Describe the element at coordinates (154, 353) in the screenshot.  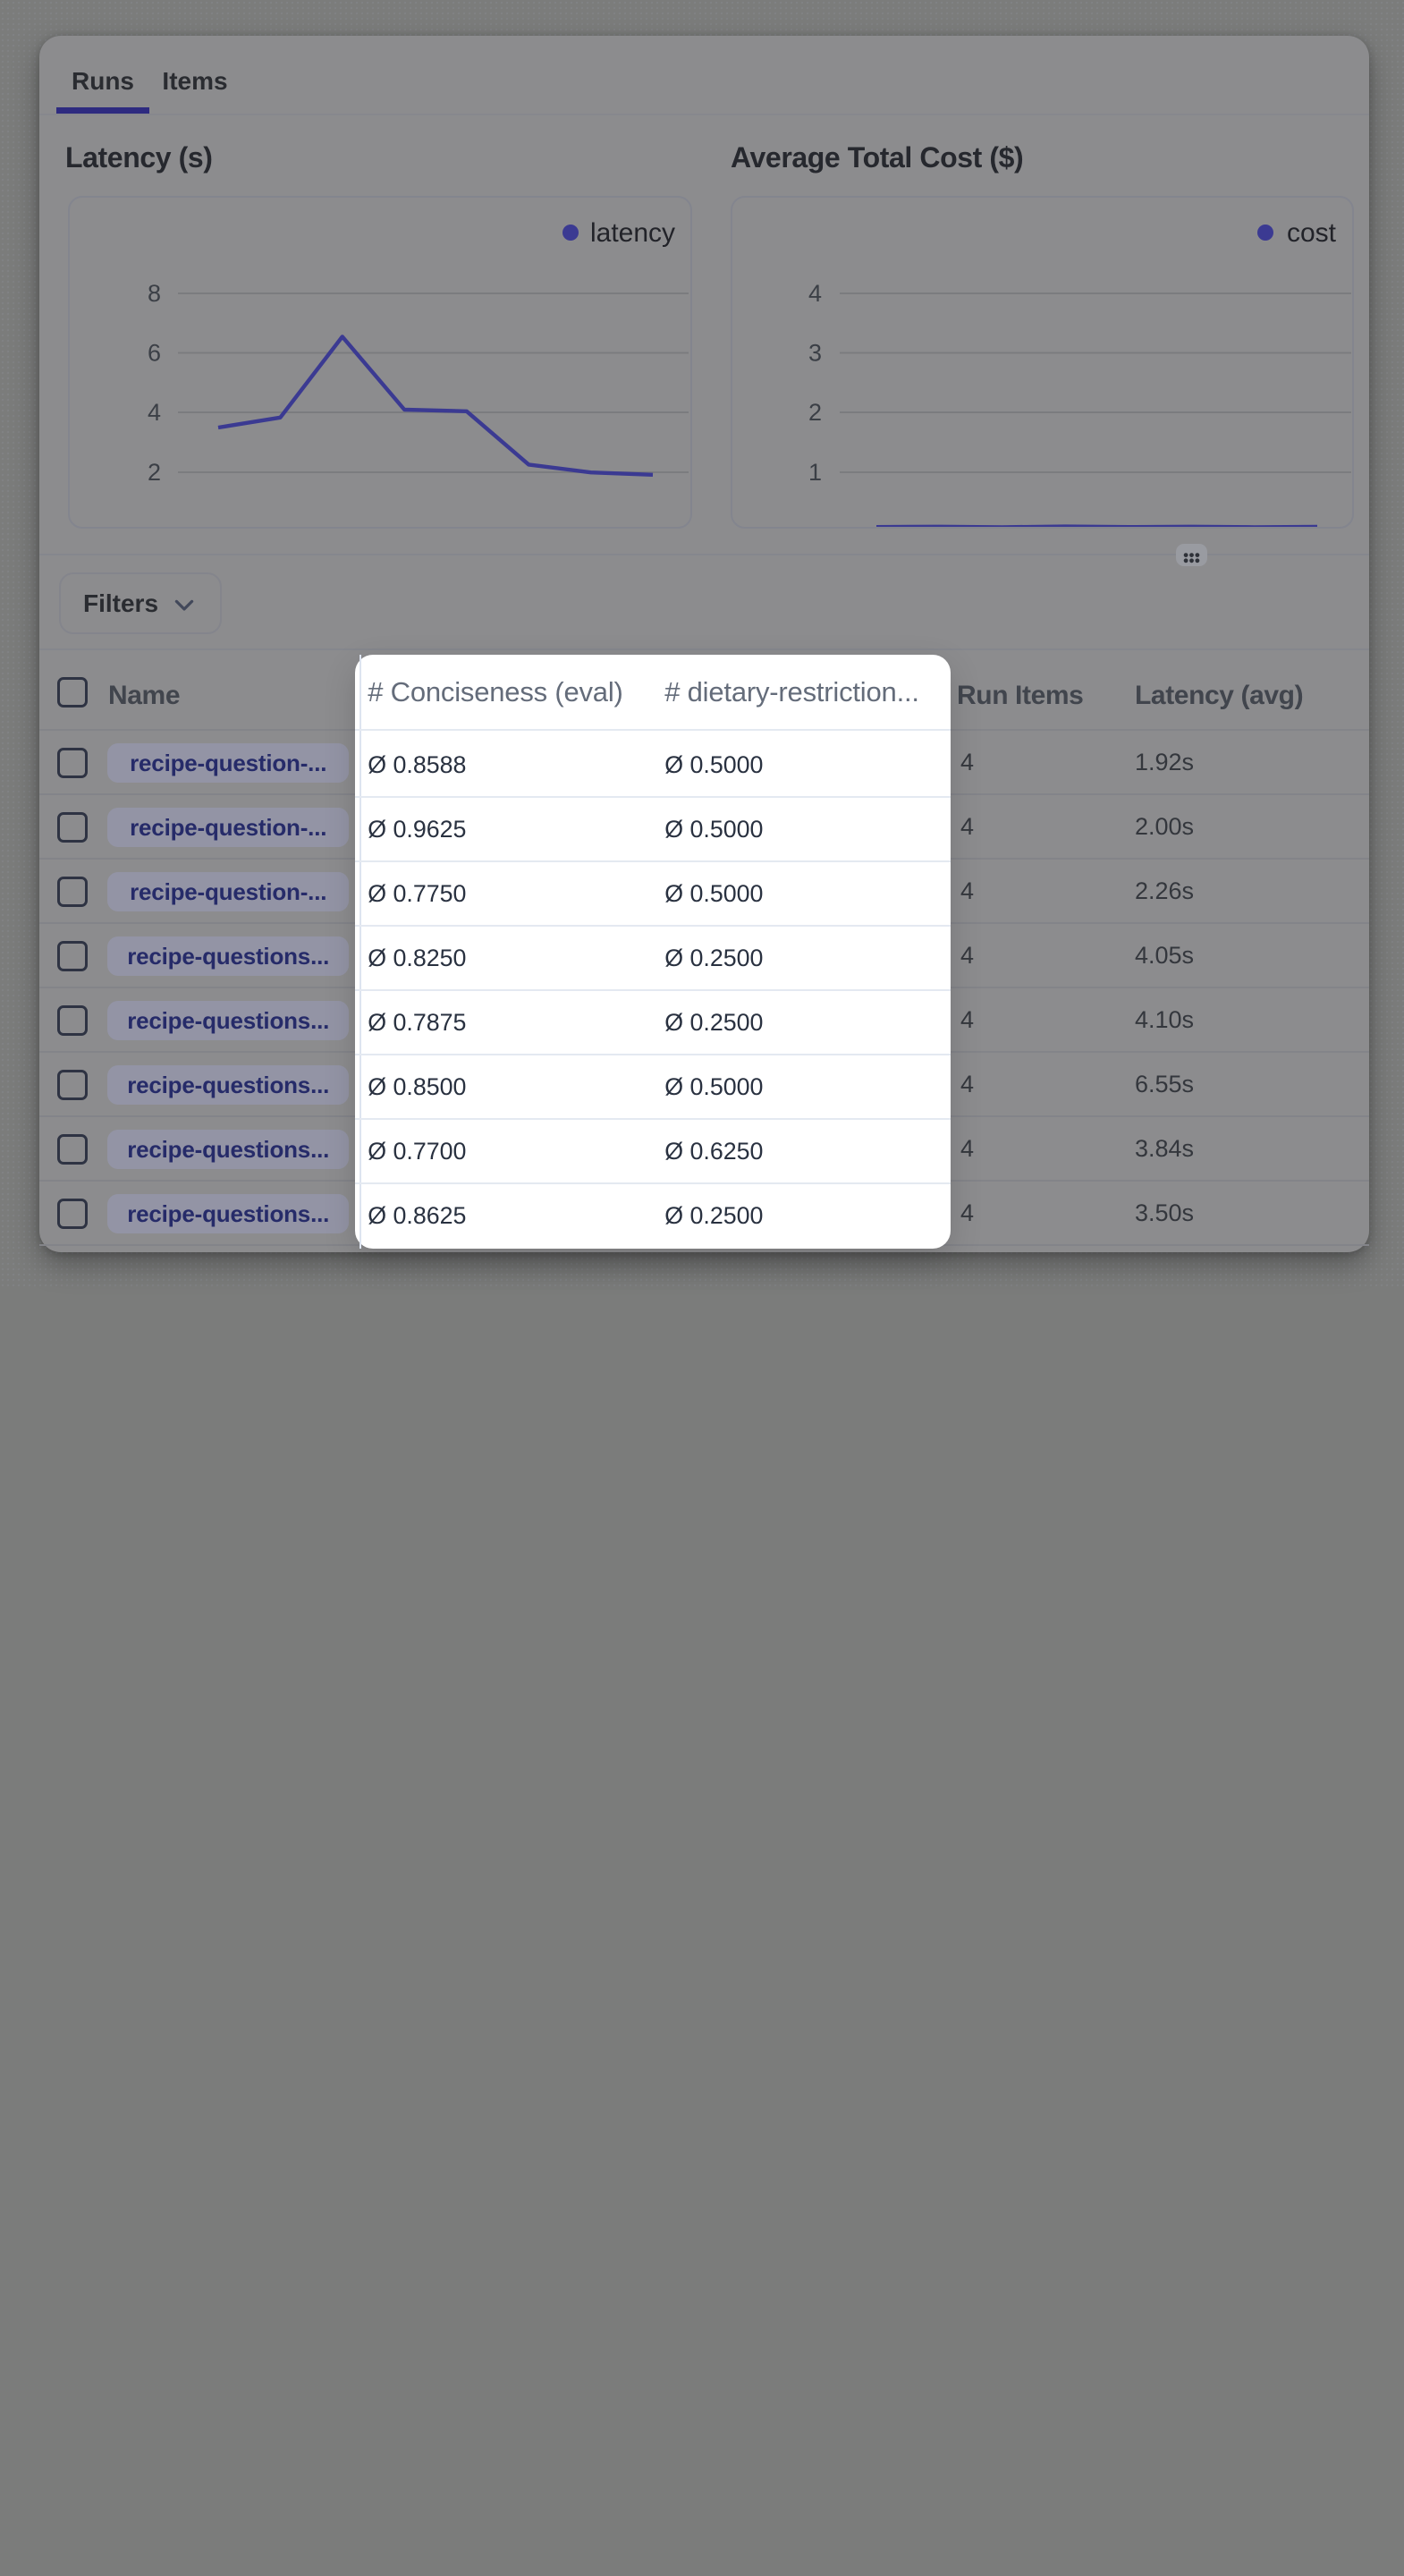
I see `svg-text: 6` at that location.